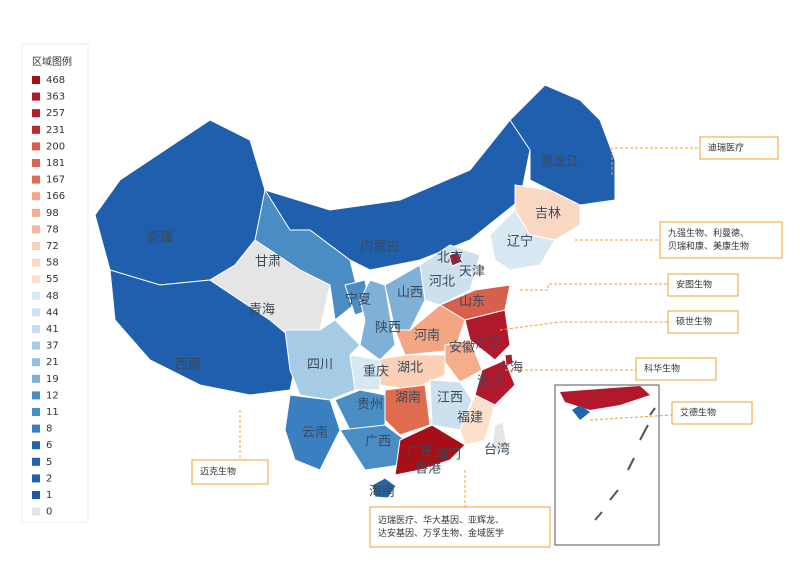 This screenshot has width=800, height=571. Describe the element at coordinates (358, 300) in the screenshot. I see `province-label: 宁夏` at that location.